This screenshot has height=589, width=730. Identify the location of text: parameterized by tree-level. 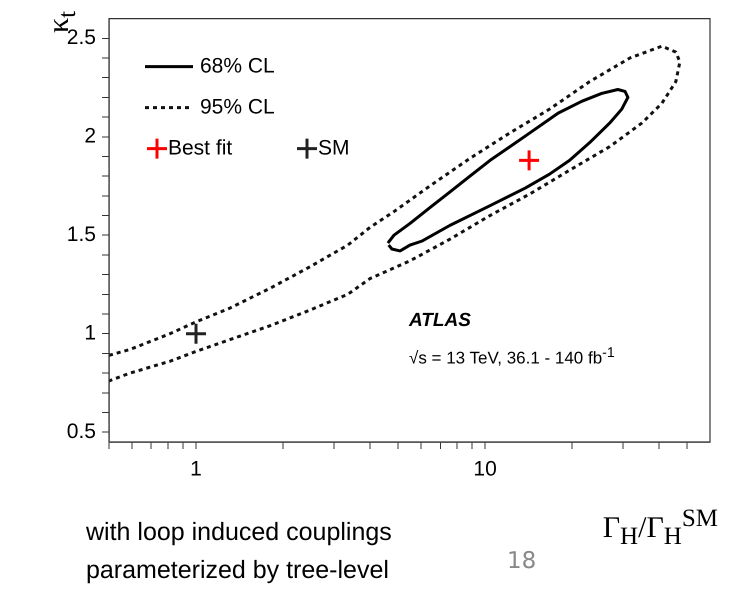
(237, 570).